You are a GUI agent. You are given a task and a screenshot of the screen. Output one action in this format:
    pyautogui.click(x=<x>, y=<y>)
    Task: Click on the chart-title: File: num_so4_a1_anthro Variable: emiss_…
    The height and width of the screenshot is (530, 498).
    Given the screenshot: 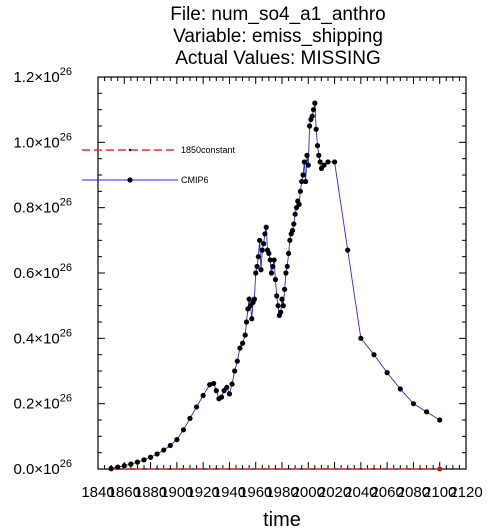 What is the action you would take?
    pyautogui.click(x=277, y=36)
    